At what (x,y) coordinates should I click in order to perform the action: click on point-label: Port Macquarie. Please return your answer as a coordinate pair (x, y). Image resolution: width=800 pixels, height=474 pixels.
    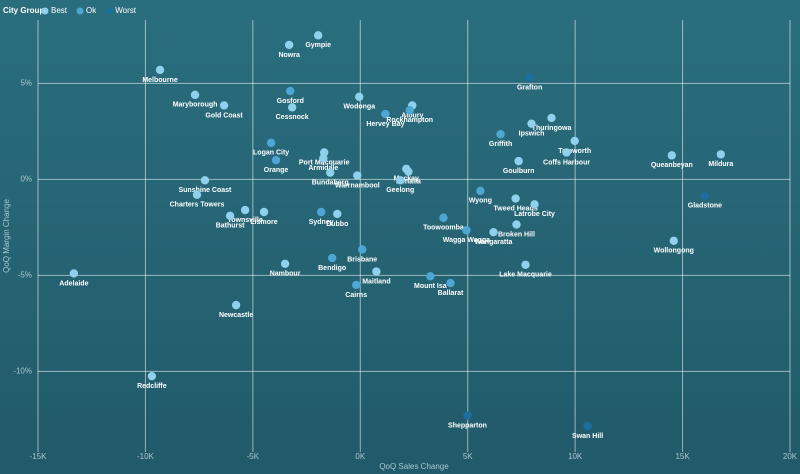
    Looking at the image, I should click on (324, 162).